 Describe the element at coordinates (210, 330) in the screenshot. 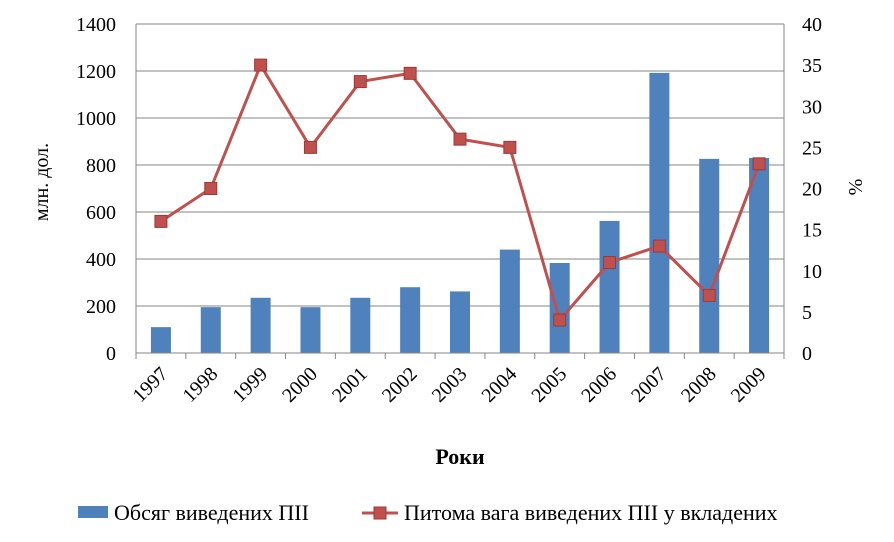

I see `bar-1998` at that location.